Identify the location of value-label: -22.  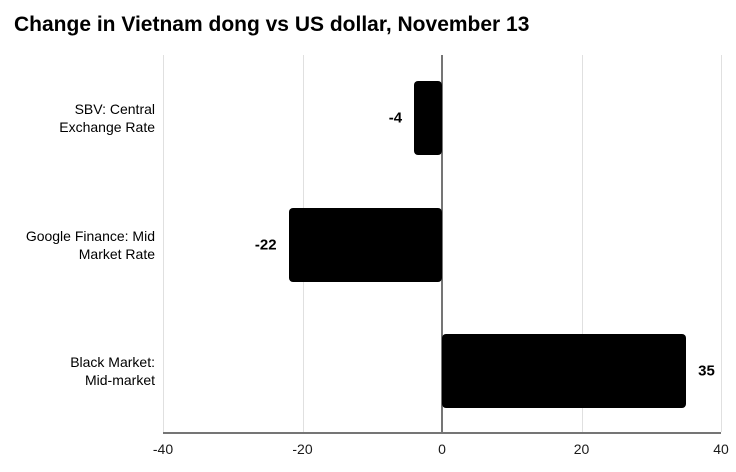
(265, 244).